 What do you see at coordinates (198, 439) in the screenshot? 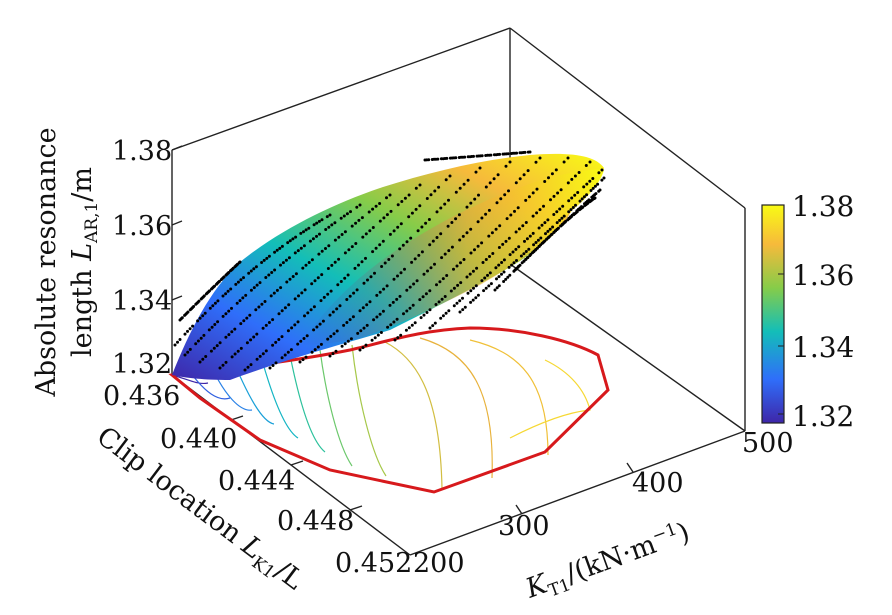
I see `x-tick-label: 0.440` at bounding box center [198, 439].